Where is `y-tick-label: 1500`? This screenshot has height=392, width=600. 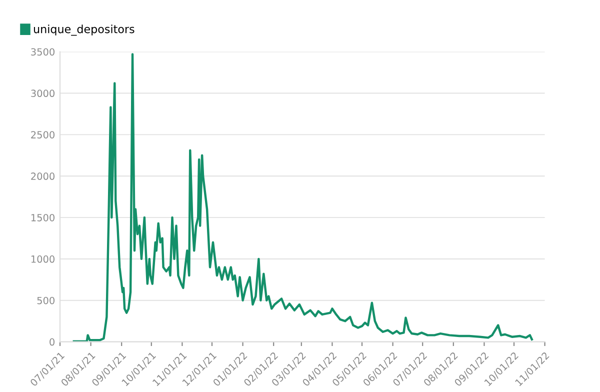 y-tick-label: 1500 is located at coordinates (42, 218).